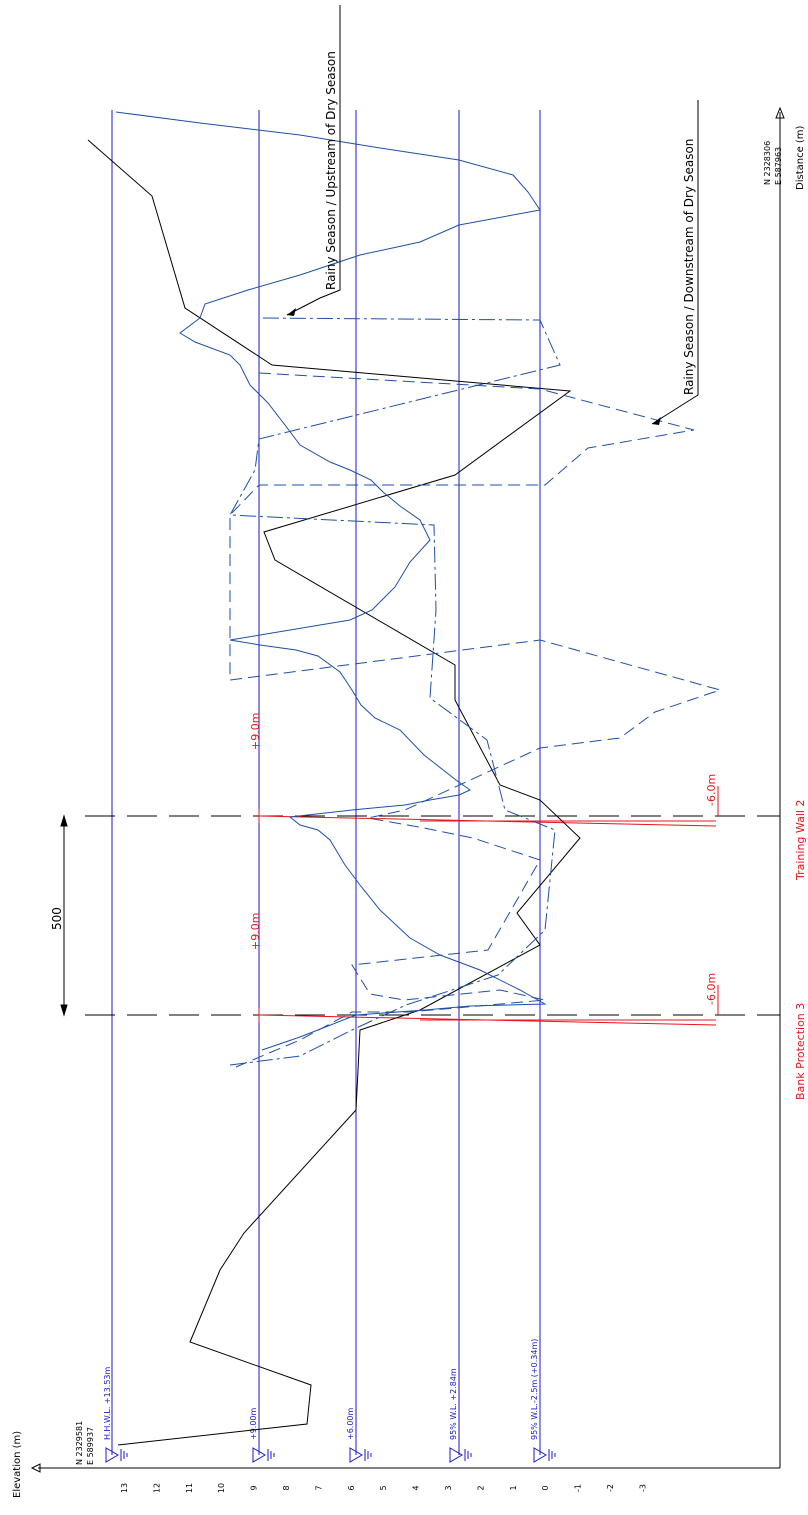 This screenshot has height=1515, width=808. What do you see at coordinates (255, 731) in the screenshot?
I see `training-wall-top-label: +9.0m` at bounding box center [255, 731].